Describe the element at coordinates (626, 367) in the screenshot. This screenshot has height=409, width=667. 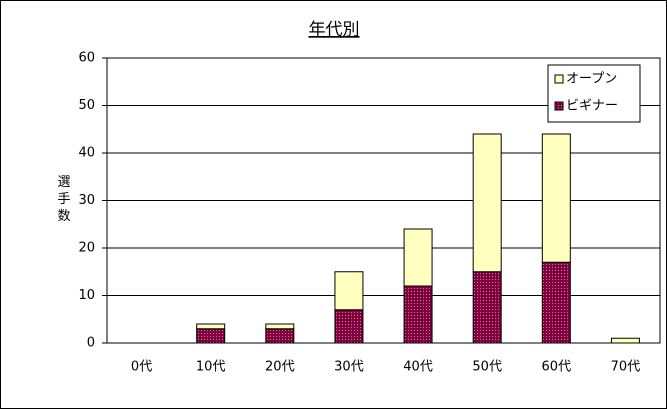
I see `x-tick-label: 70代` at that location.